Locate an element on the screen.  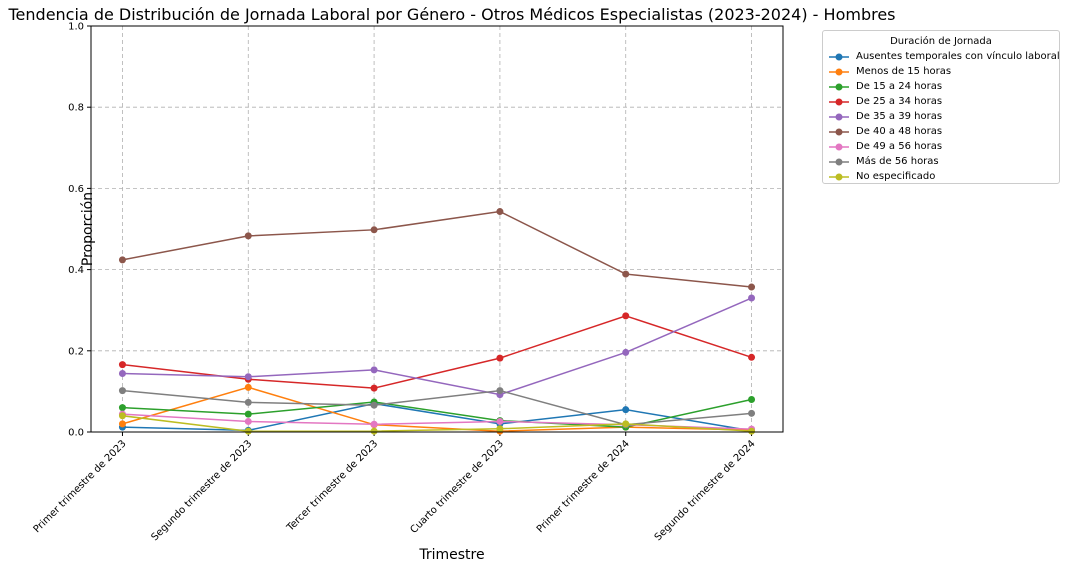
legend-item: De 25 a 34 horas is located at coordinates (941, 101).